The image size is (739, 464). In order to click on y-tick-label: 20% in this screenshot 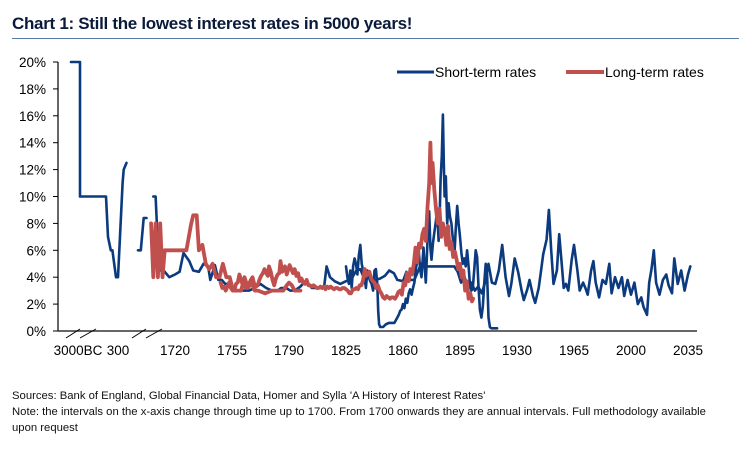, I will do `click(32, 62)`.